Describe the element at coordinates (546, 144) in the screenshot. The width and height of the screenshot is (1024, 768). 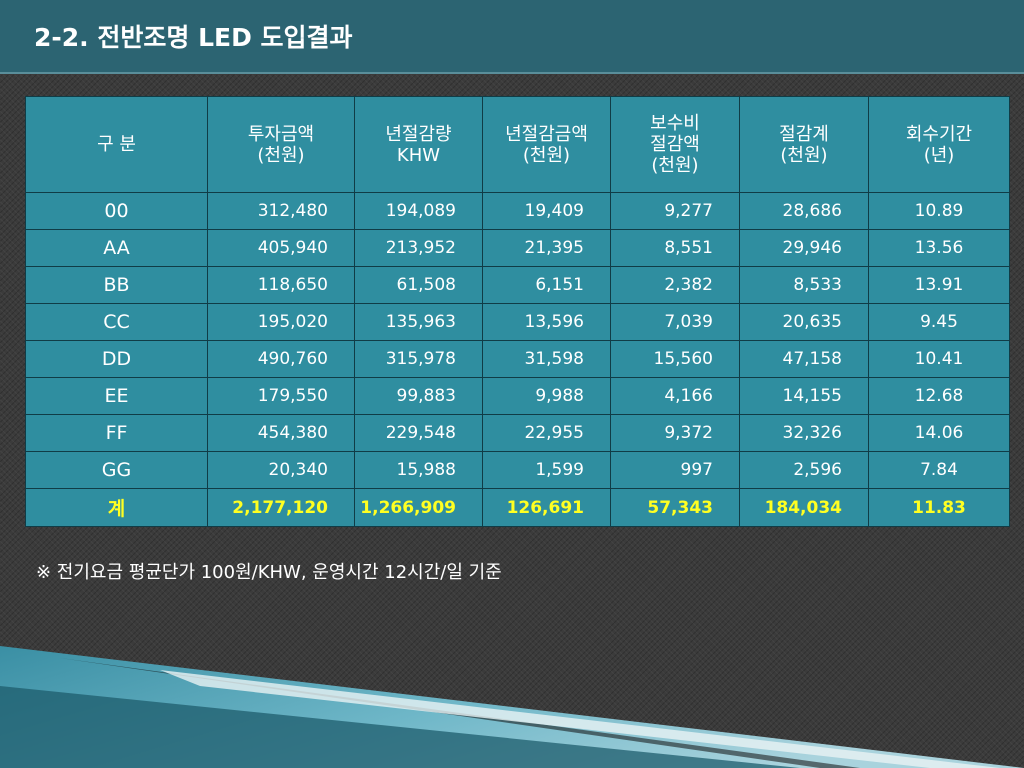
I see `header-annual-savings-amount: 년절감금액 (천원)` at that location.